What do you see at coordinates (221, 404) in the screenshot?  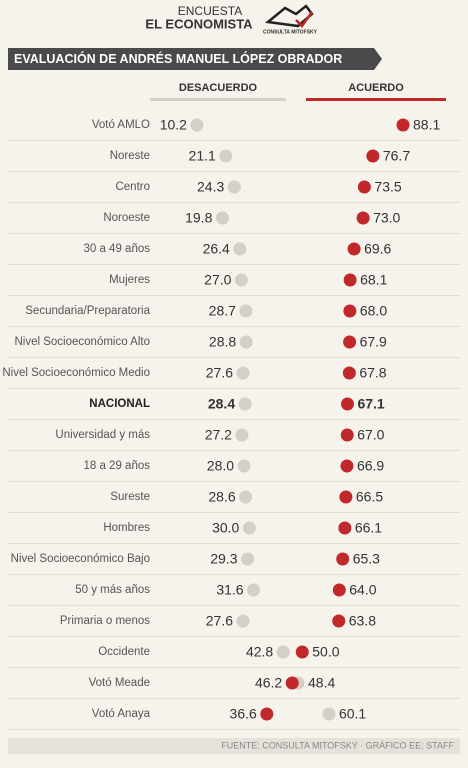 I see `value-label: 28.4` at bounding box center [221, 404].